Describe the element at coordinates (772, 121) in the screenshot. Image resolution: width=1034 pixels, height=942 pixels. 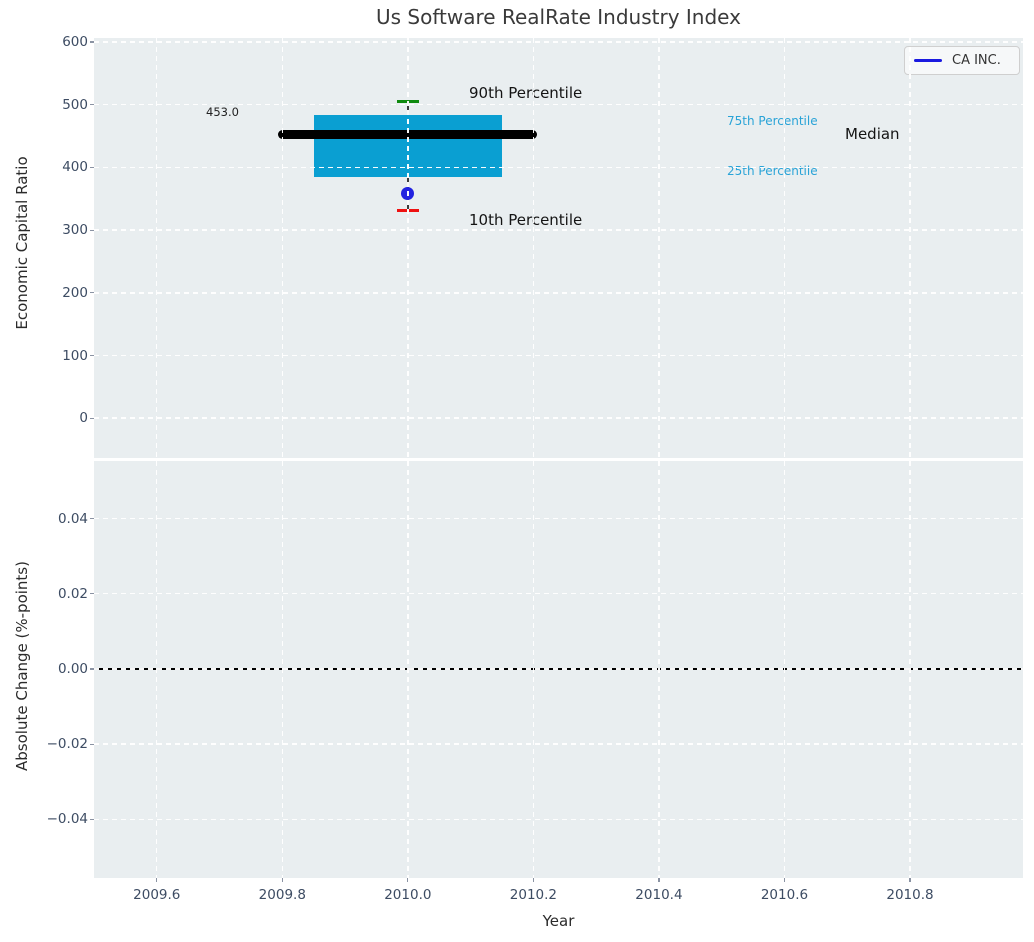
I see `p75-annotation: 75th Percentile` at that location.